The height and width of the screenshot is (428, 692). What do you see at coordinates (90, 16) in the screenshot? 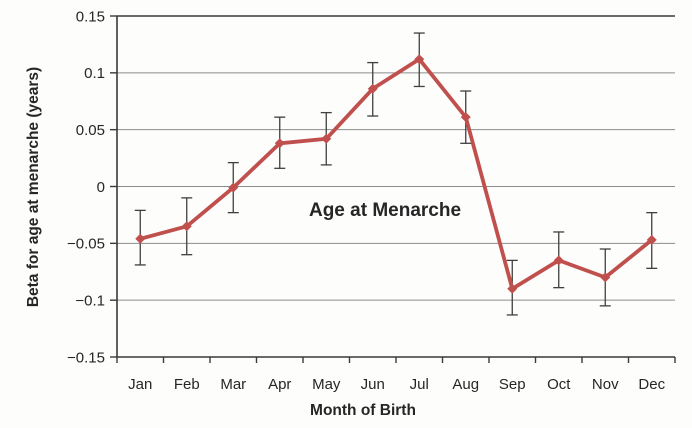
I see `y-tick-label: 0.15` at bounding box center [90, 16].